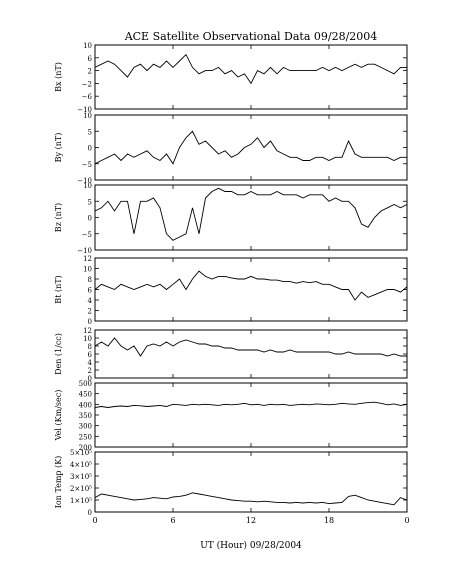  What do you see at coordinates (58, 77) in the screenshot?
I see `y-axis-label: Bx (nT)` at bounding box center [58, 77].